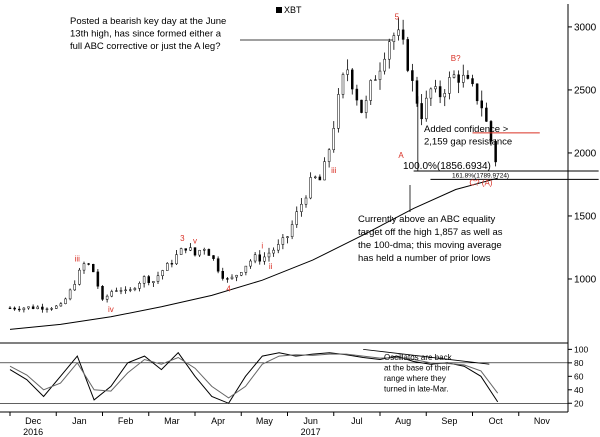 The height and width of the screenshot is (437, 600). Describe the element at coordinates (228, 289) in the screenshot. I see `wave-label: 4` at that location.